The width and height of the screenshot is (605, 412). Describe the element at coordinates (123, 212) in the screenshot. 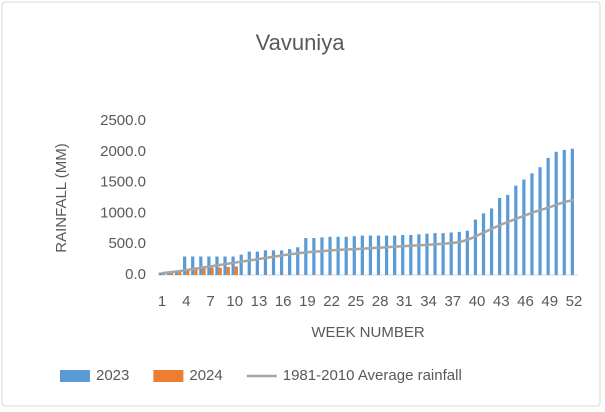

I see `y-tick-label: 1000.0` at that location.